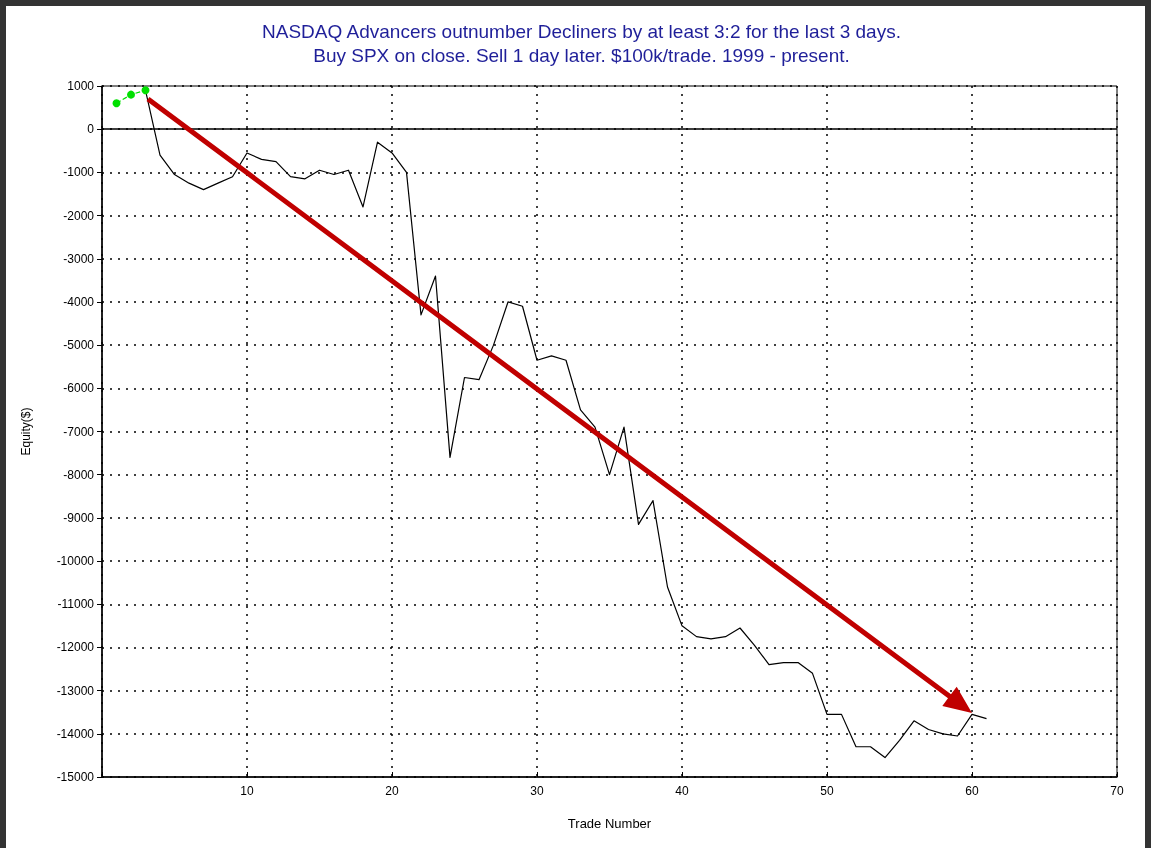 The image size is (1151, 848). Describe the element at coordinates (79, 172) in the screenshot. I see `y-tick-label: -1000` at that location.